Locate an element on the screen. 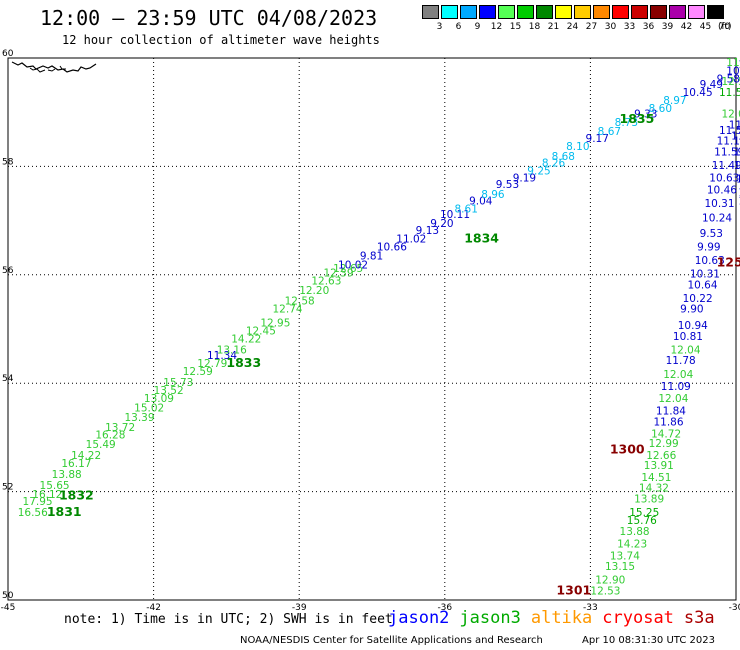  wave-height-value: 16.12 is located at coordinates (47, 495).